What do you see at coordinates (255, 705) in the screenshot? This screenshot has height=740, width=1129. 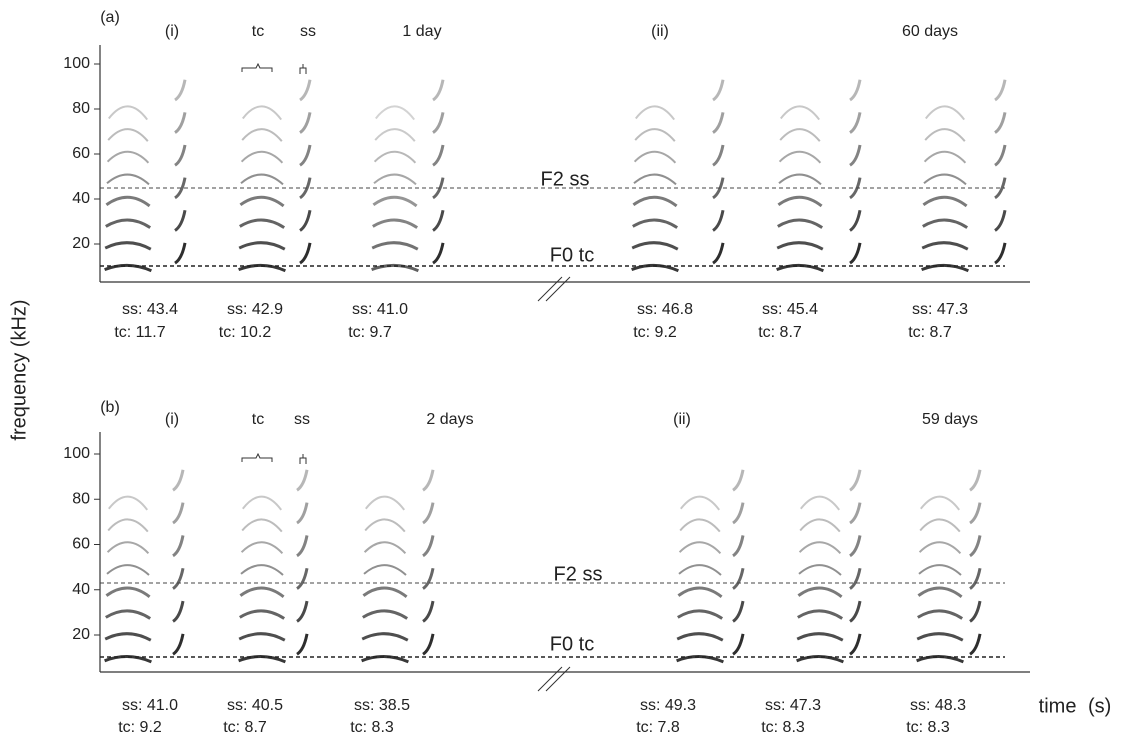 I see `ss-measure: ss: 40.5` at bounding box center [255, 705].